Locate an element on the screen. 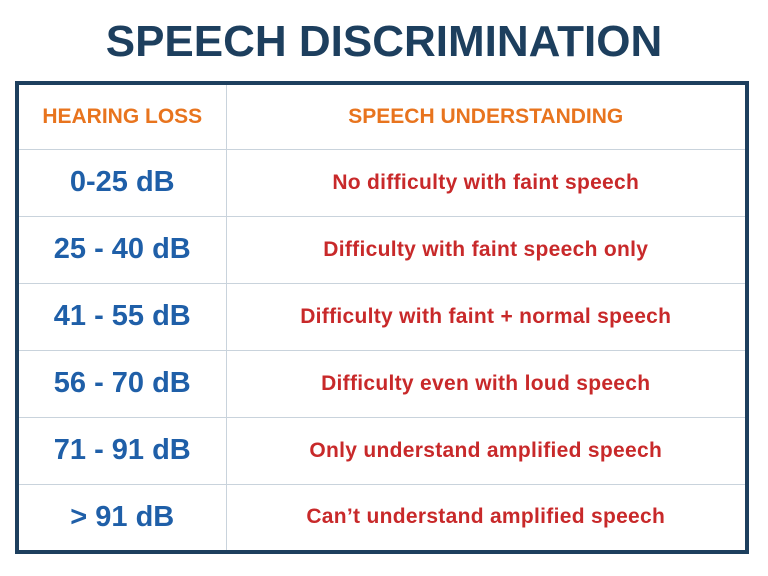  speech-understanding-cell: Difficulty with faint + normal speech is located at coordinates (485, 316).